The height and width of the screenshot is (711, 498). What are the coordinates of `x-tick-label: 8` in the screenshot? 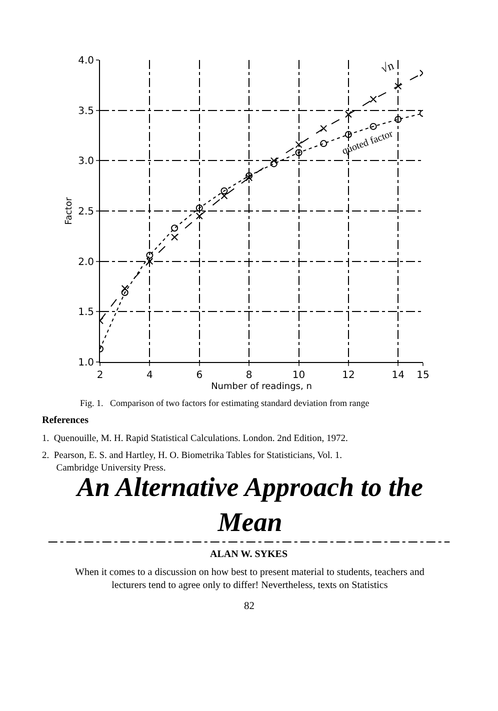 It's located at (249, 375).